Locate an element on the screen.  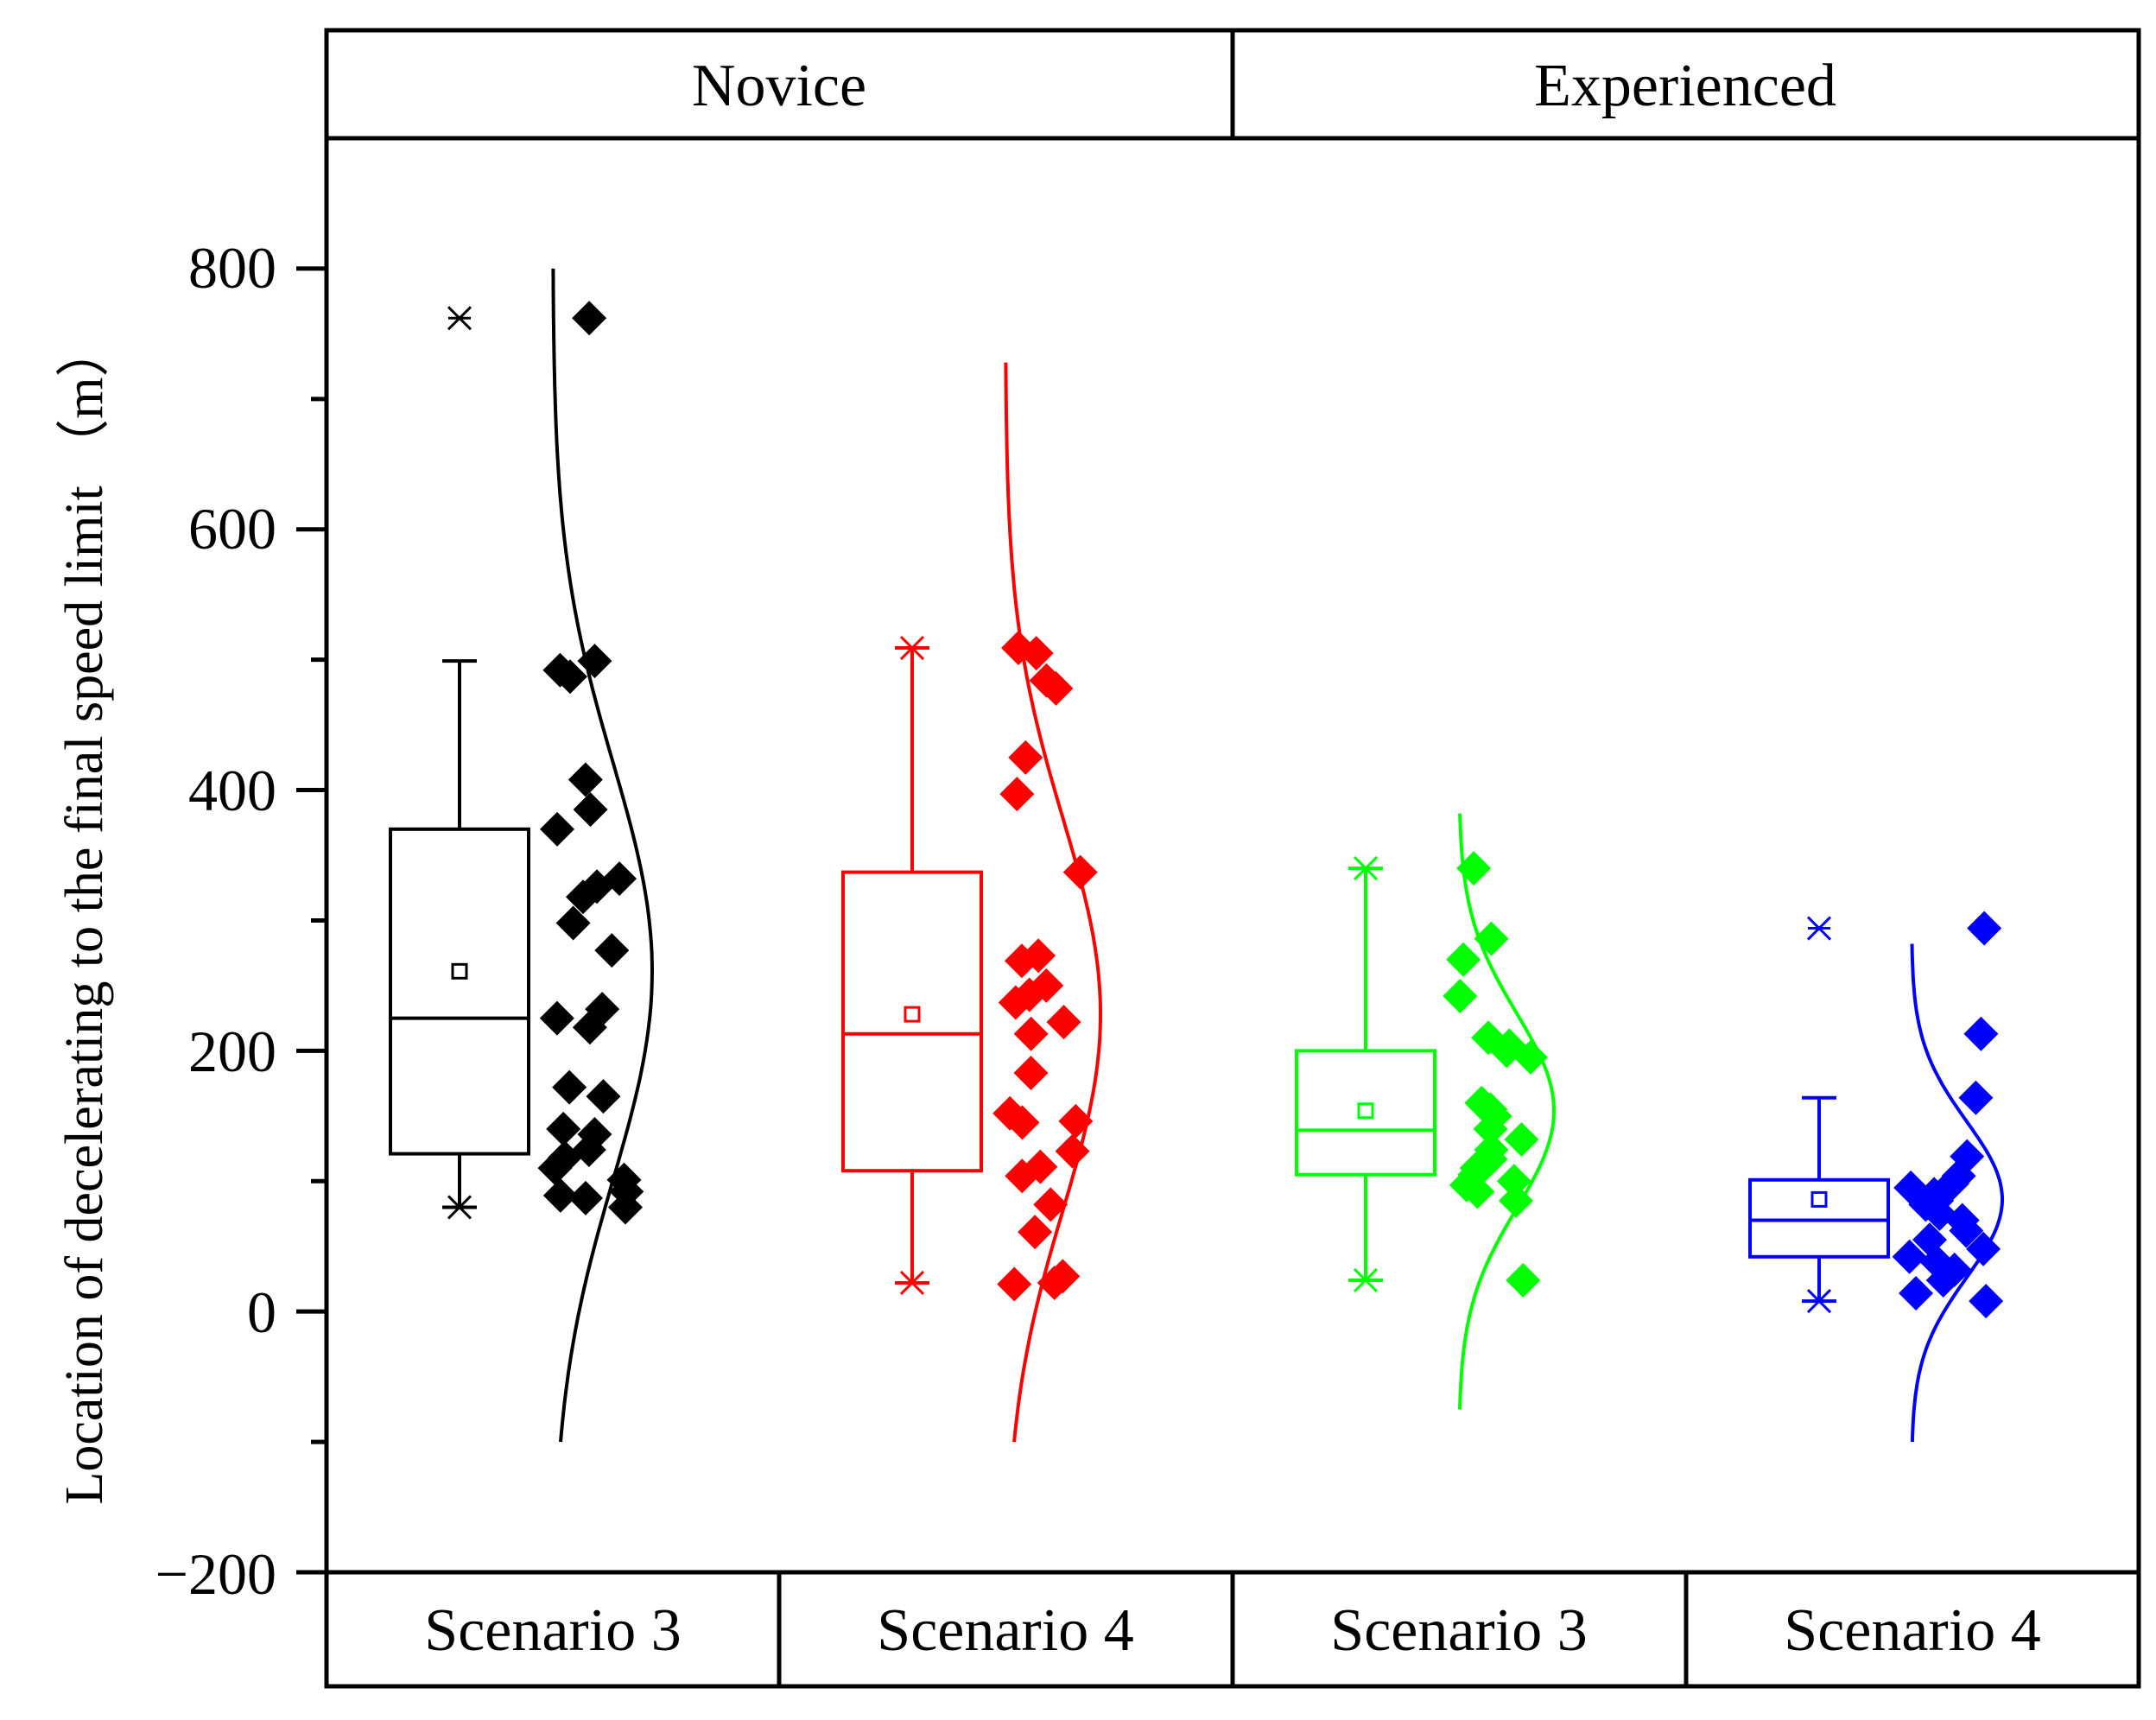
y-tick-label: 400 is located at coordinates (232, 790).